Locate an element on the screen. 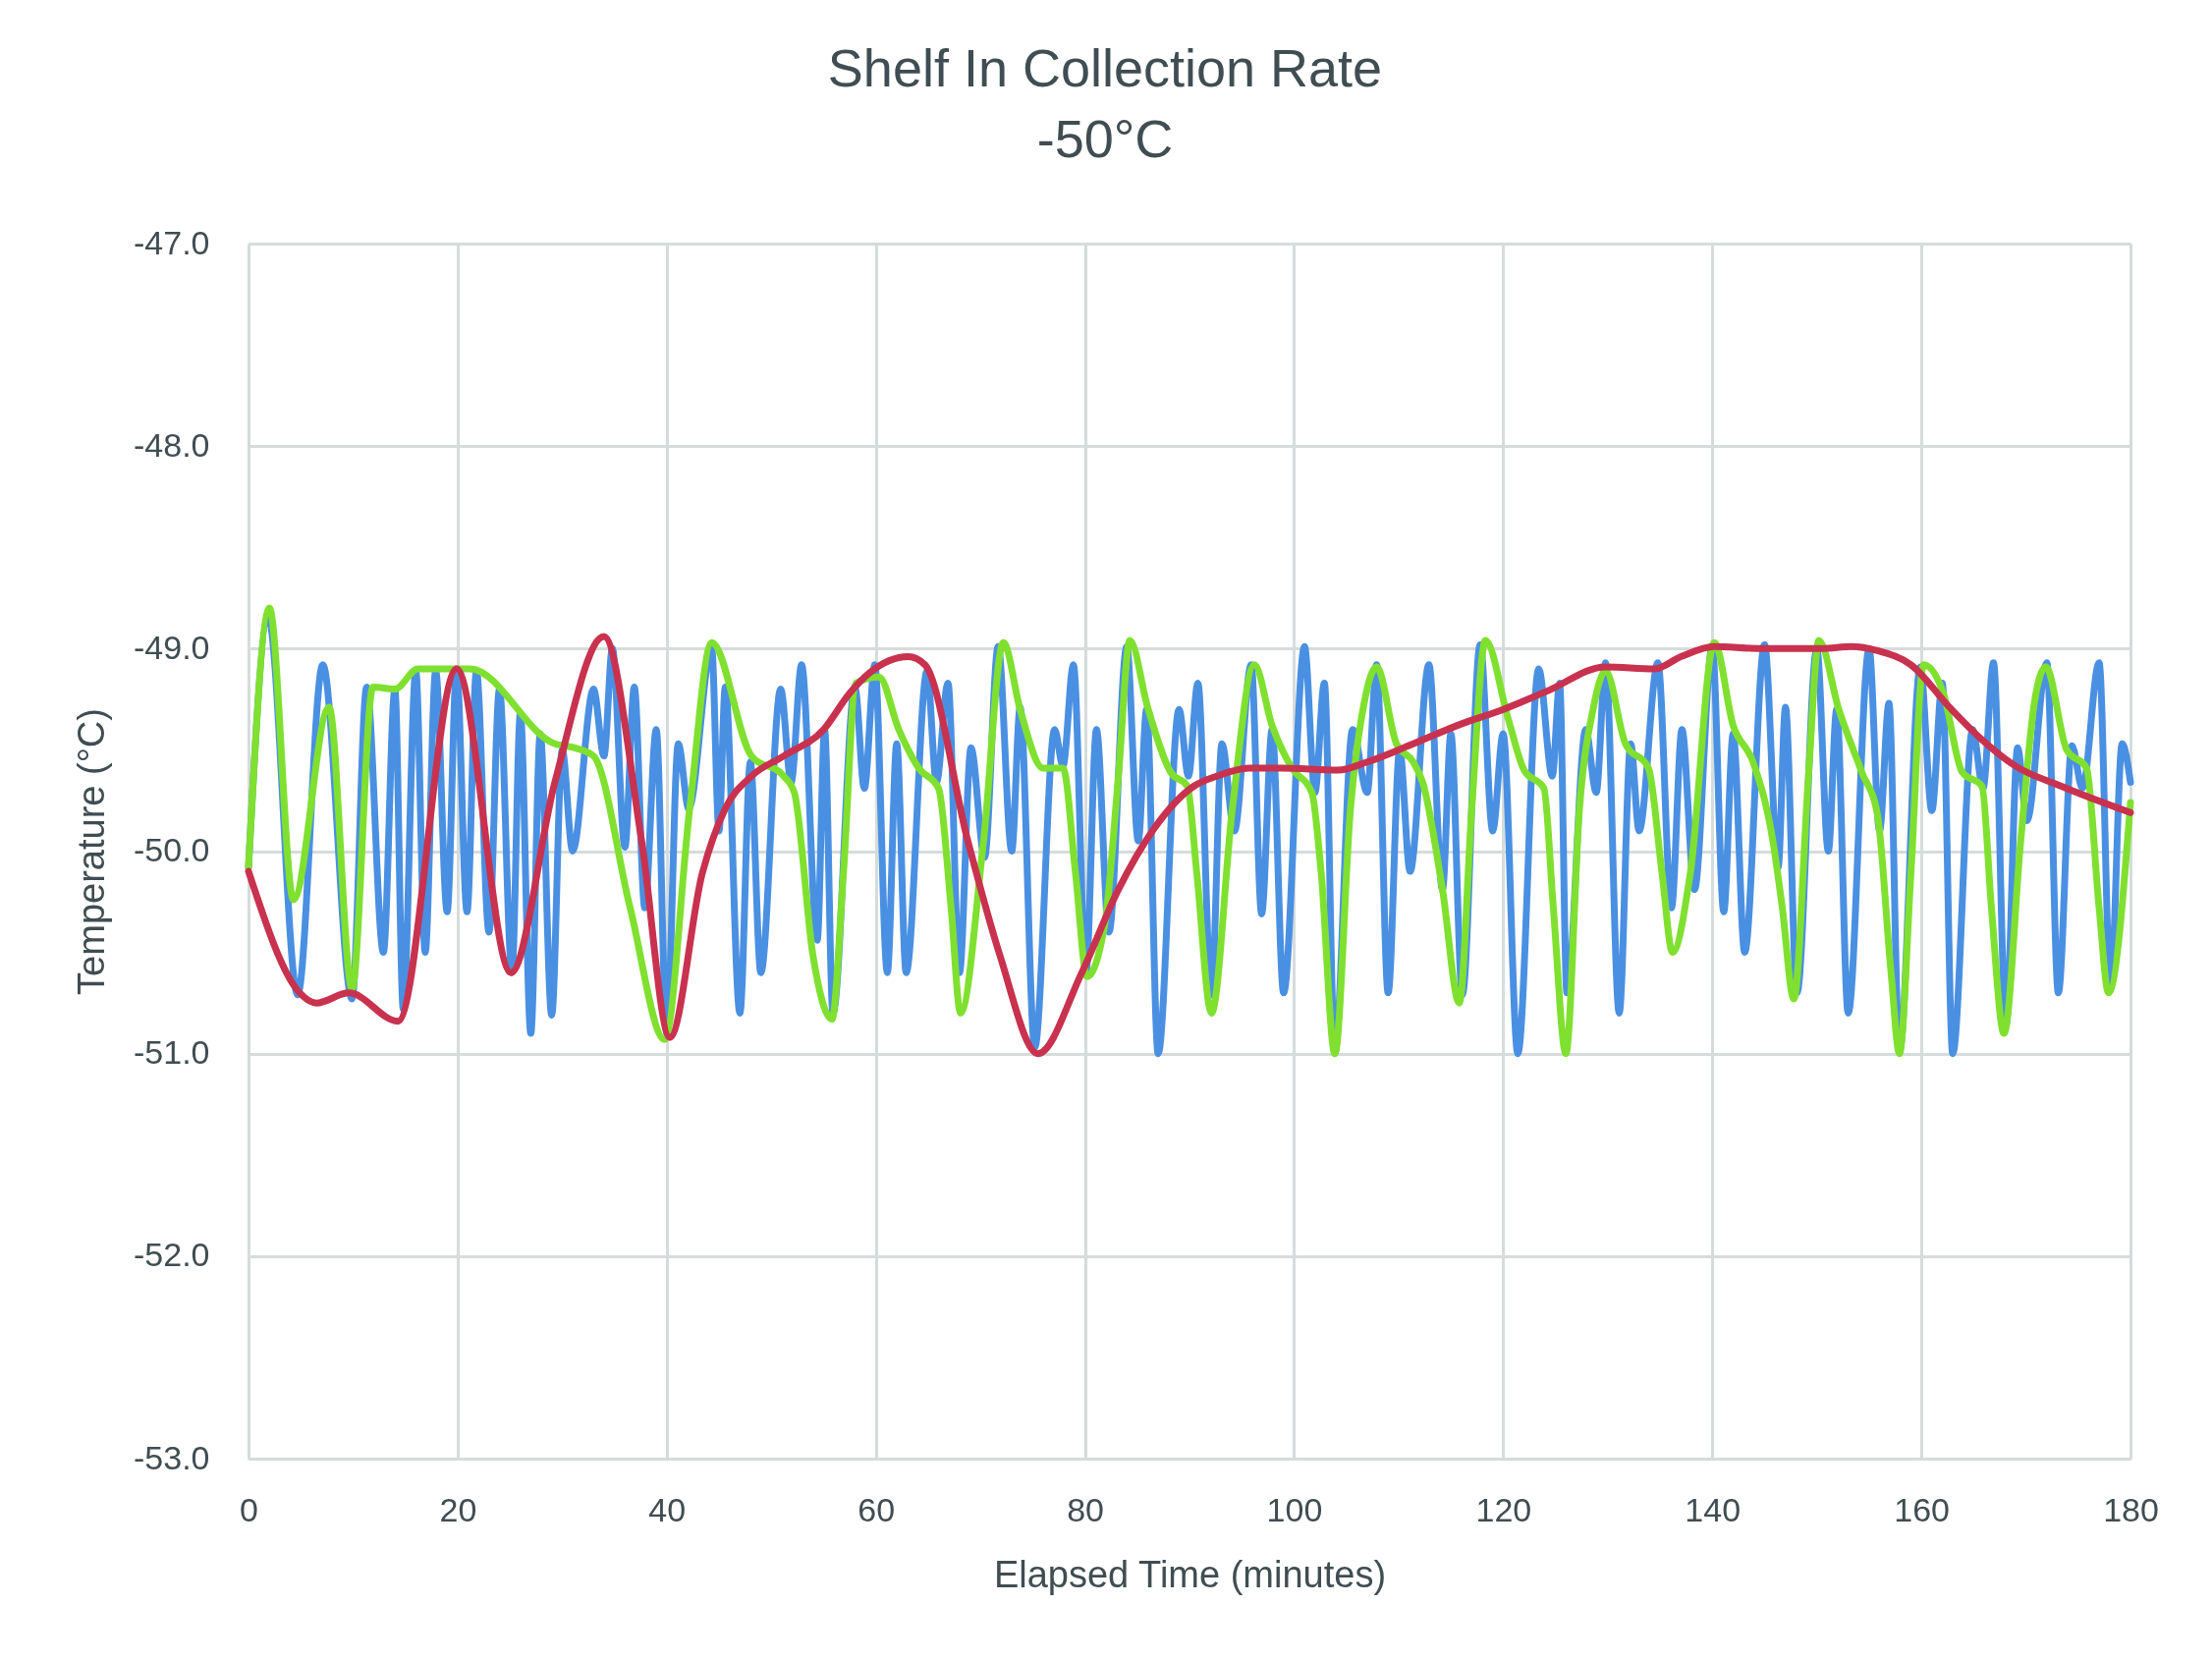  y-tick-label: -53.0 is located at coordinates (172, 1457).